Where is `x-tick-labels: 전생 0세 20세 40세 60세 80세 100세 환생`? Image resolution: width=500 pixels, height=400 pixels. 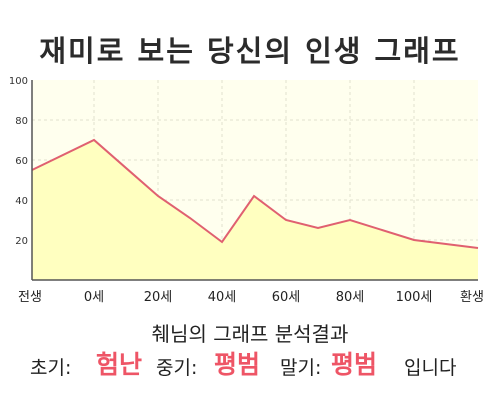
x-tick-labels: 전생 0세 20세 40세 60세 80세 100세 환생 is located at coordinates (251, 297).